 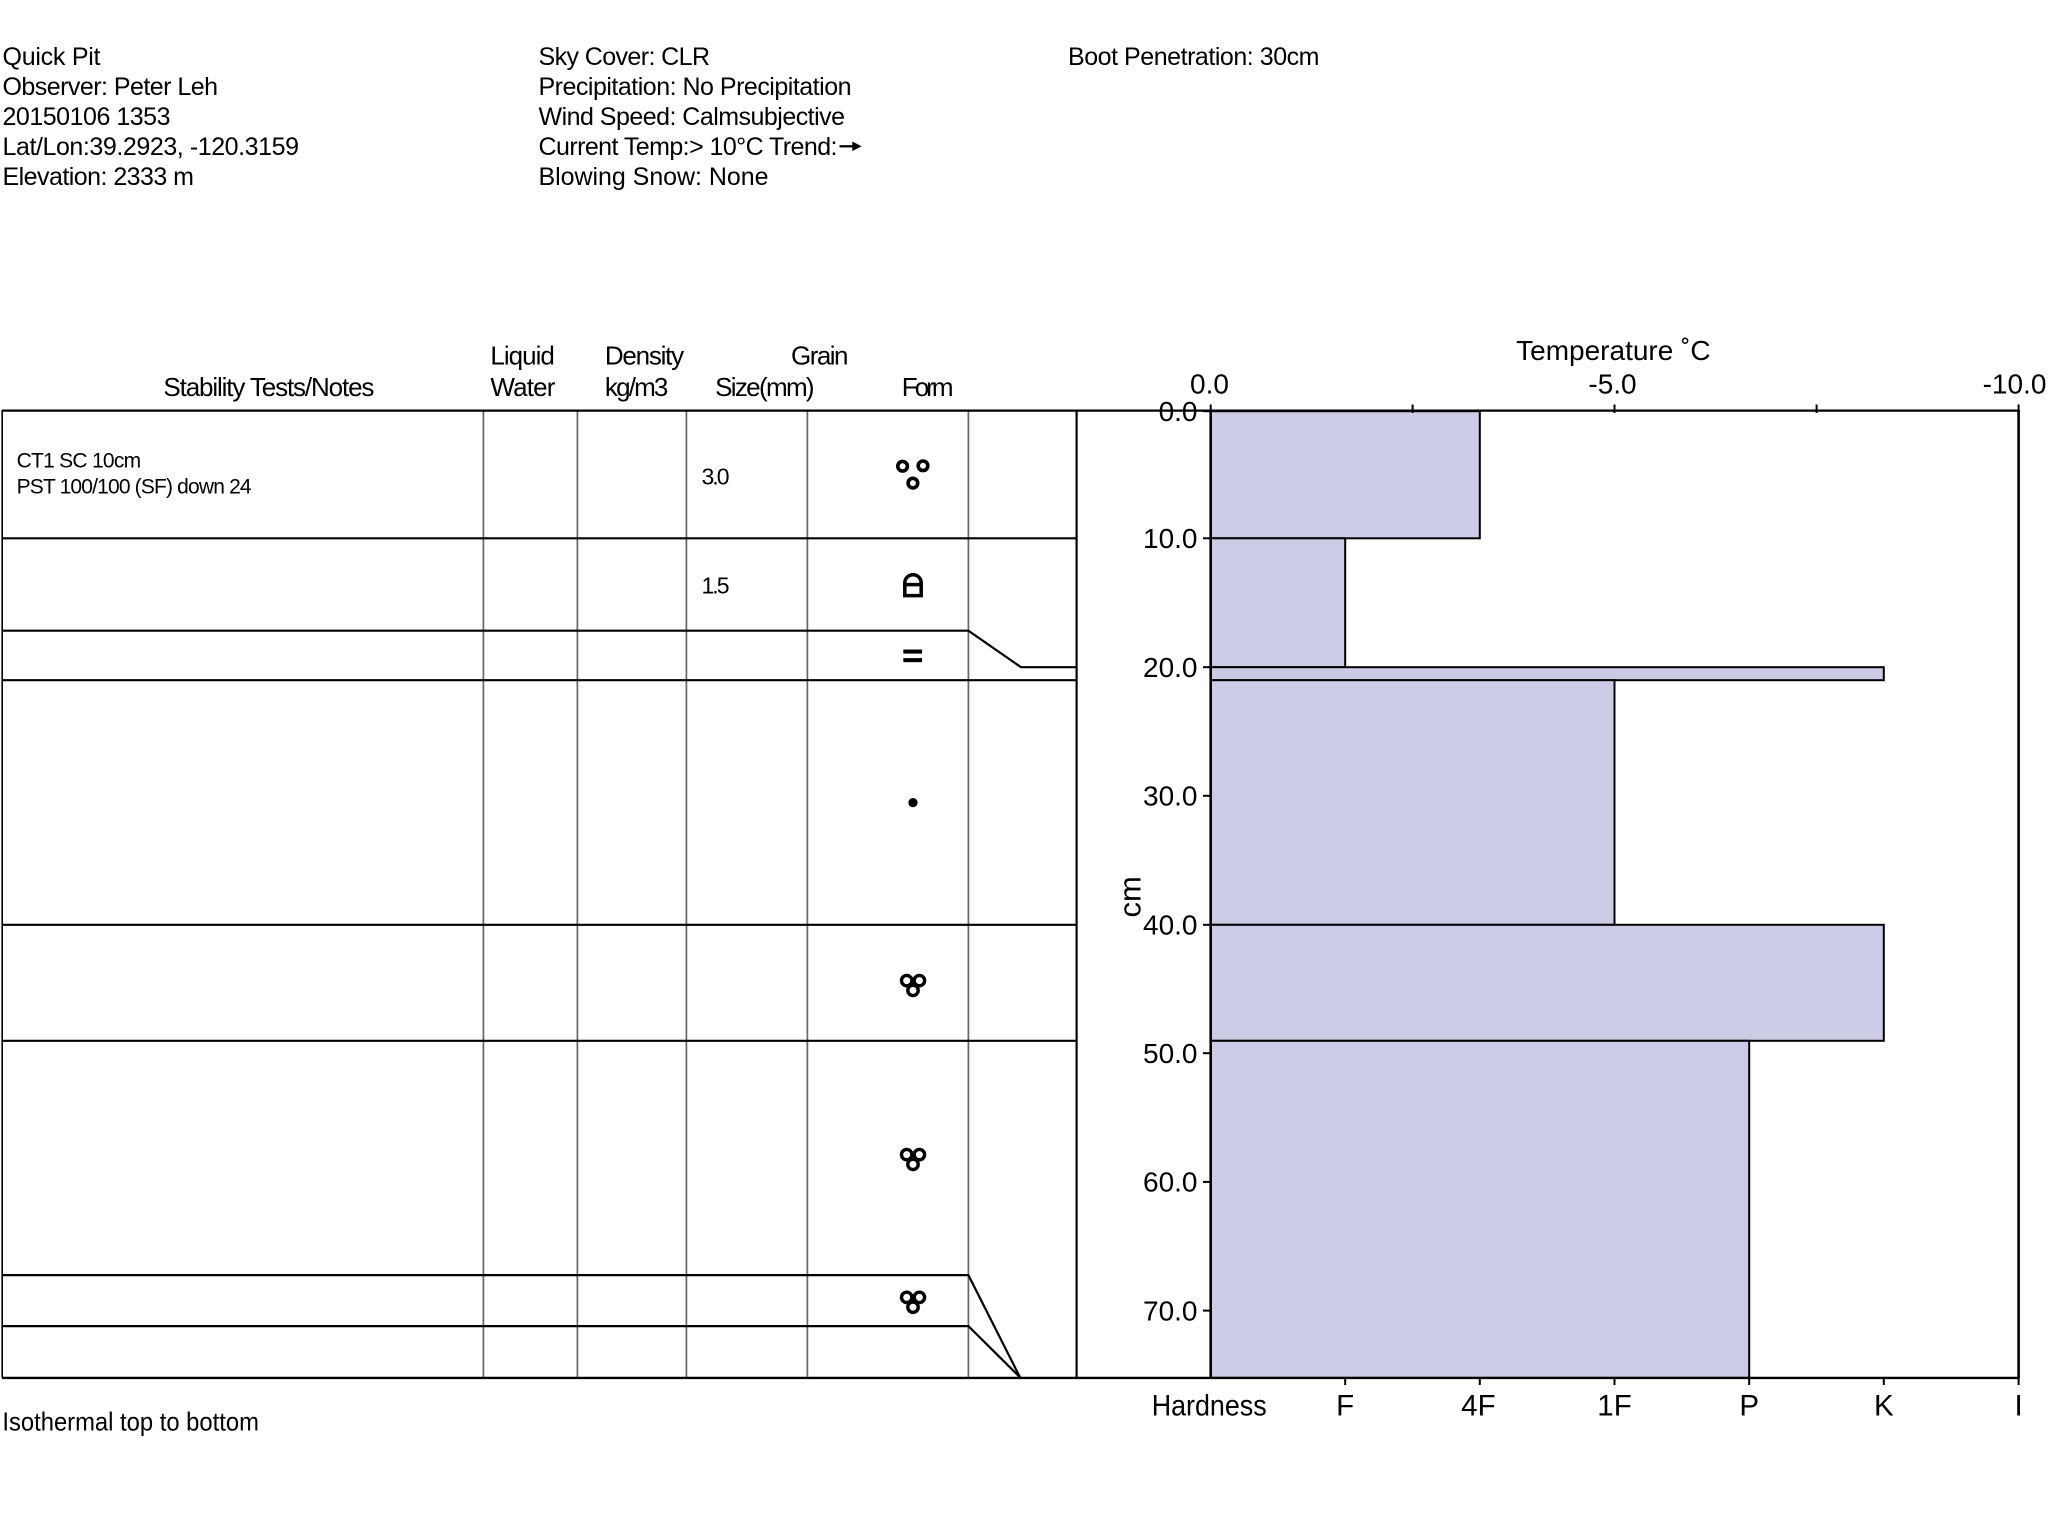 What do you see at coordinates (695, 87) in the screenshot?
I see `svg-text:Precipitation: No Precipitatio: Precipitation: No Precipitation` at bounding box center [695, 87].